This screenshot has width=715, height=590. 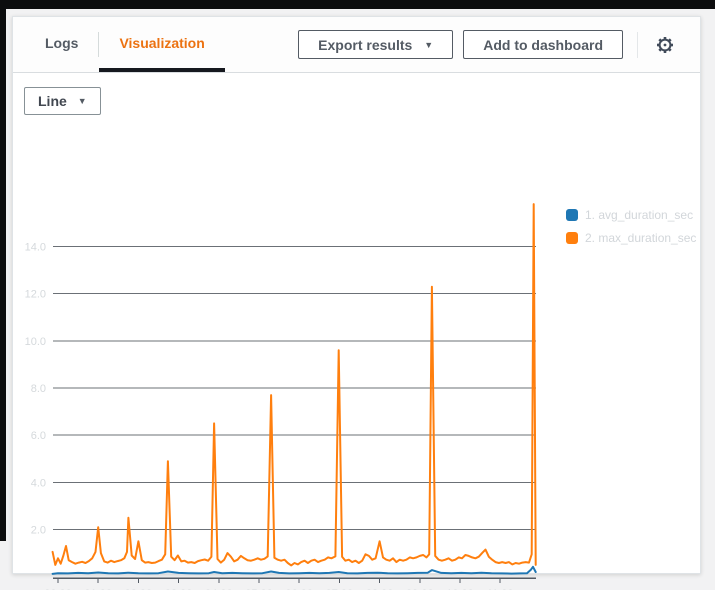 I want to click on svg-text: 14.0, so click(x=35, y=248).